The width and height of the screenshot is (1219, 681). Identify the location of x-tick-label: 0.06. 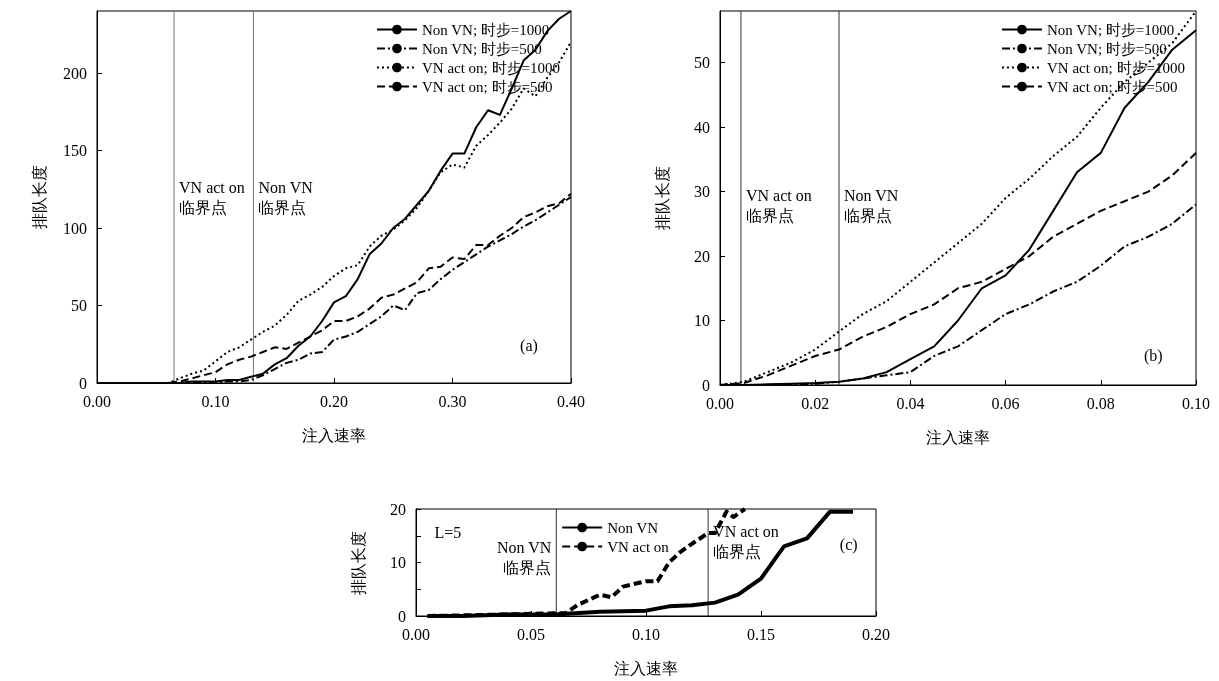
(1005, 403).